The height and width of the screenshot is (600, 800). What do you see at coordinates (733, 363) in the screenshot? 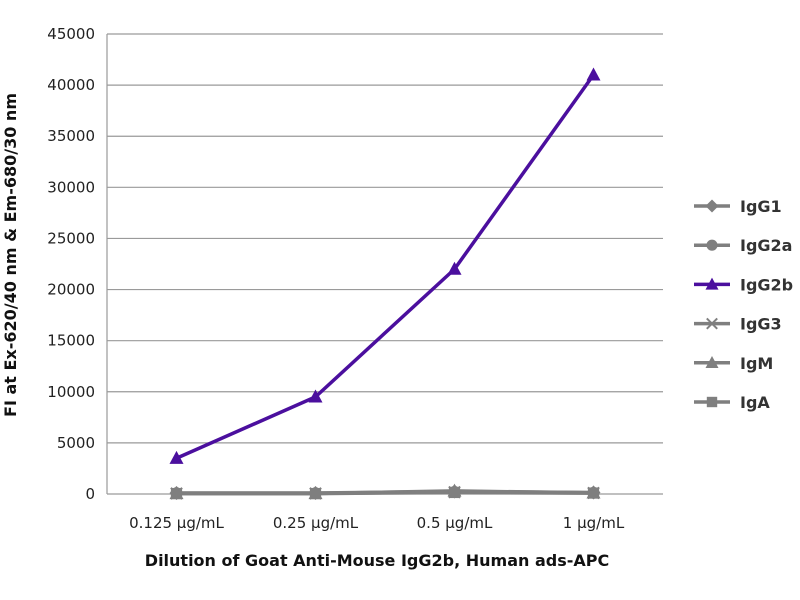
I see `legend-item-igm: IgM` at bounding box center [733, 363].